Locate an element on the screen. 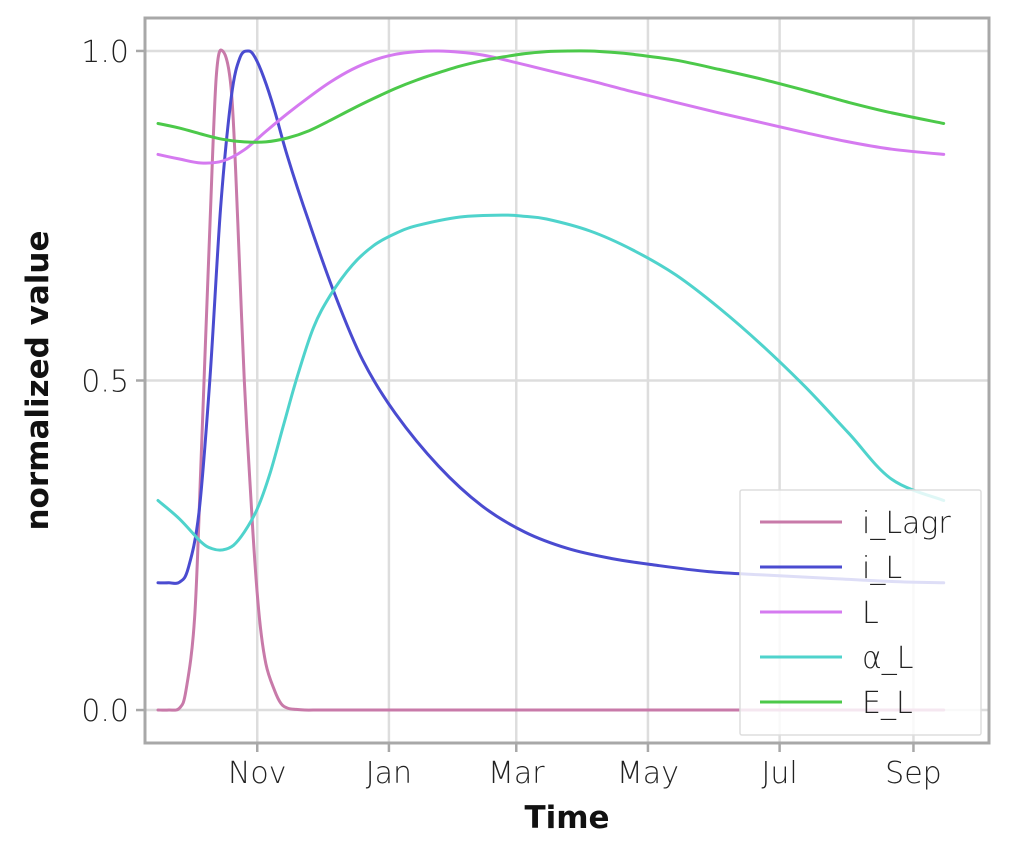  series-line-l is located at coordinates (551, 107).